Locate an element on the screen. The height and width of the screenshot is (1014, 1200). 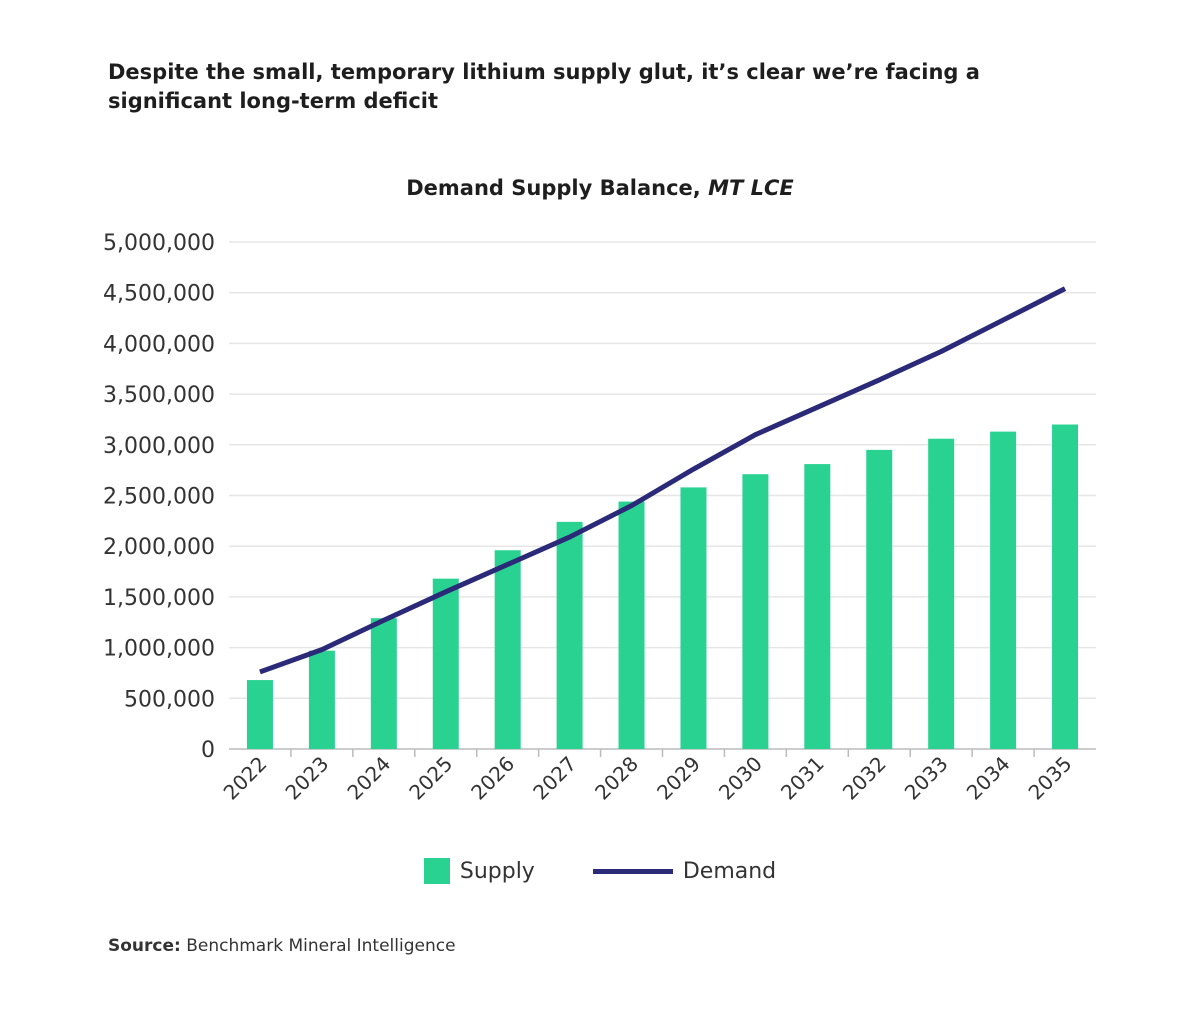
x-tick-label: 2023 is located at coordinates (306, 778).